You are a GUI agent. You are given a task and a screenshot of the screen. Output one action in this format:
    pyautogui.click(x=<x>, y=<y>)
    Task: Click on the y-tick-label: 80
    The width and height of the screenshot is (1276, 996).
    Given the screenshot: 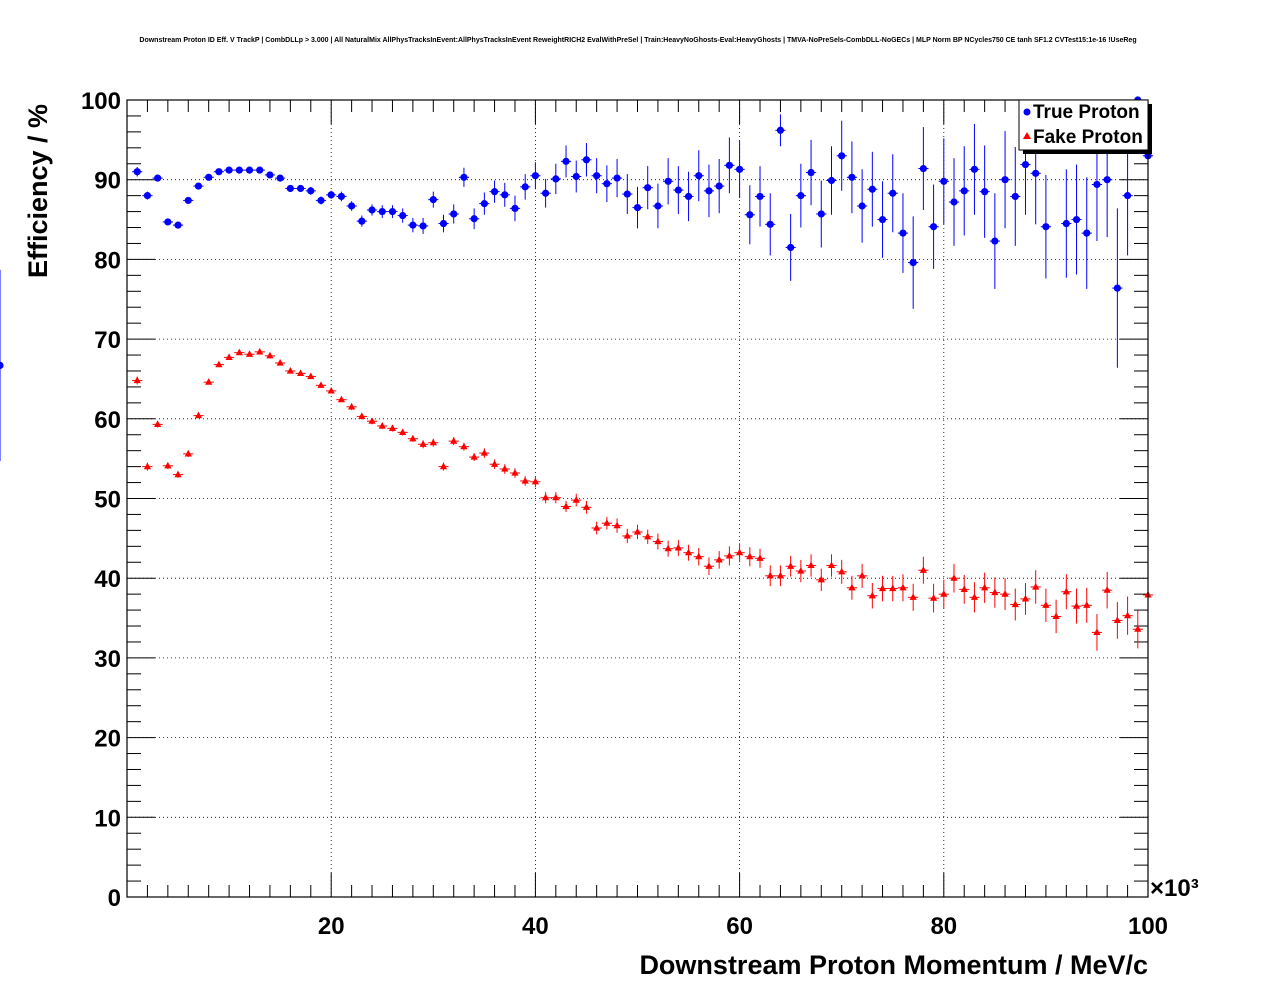 What is the action you would take?
    pyautogui.click(x=107, y=260)
    